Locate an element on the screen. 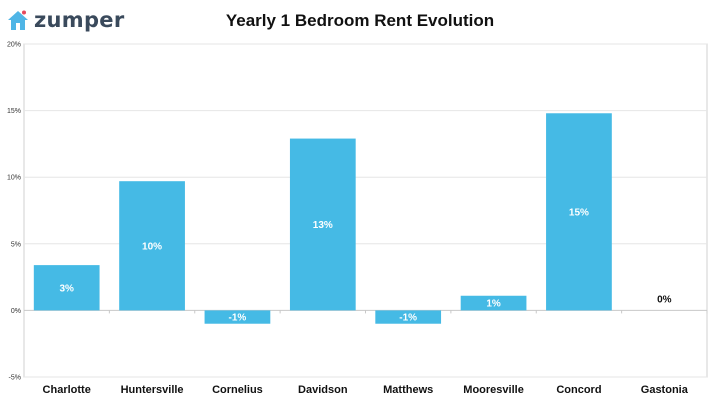 This screenshot has height=405, width=720. category-label: Matthews is located at coordinates (408, 390).